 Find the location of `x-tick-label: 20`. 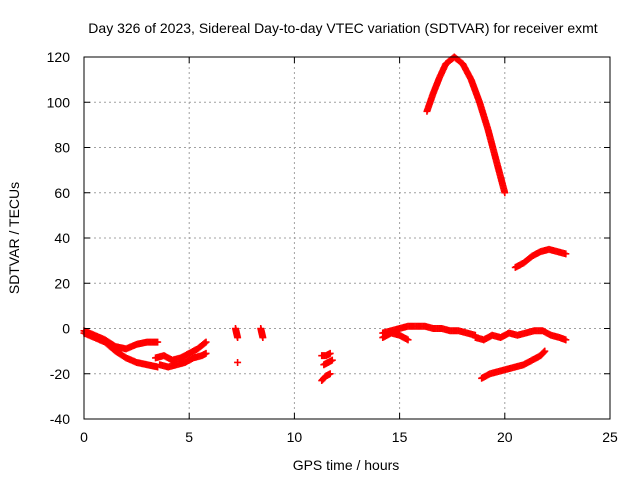

x-tick-label: 20 is located at coordinates (505, 437).